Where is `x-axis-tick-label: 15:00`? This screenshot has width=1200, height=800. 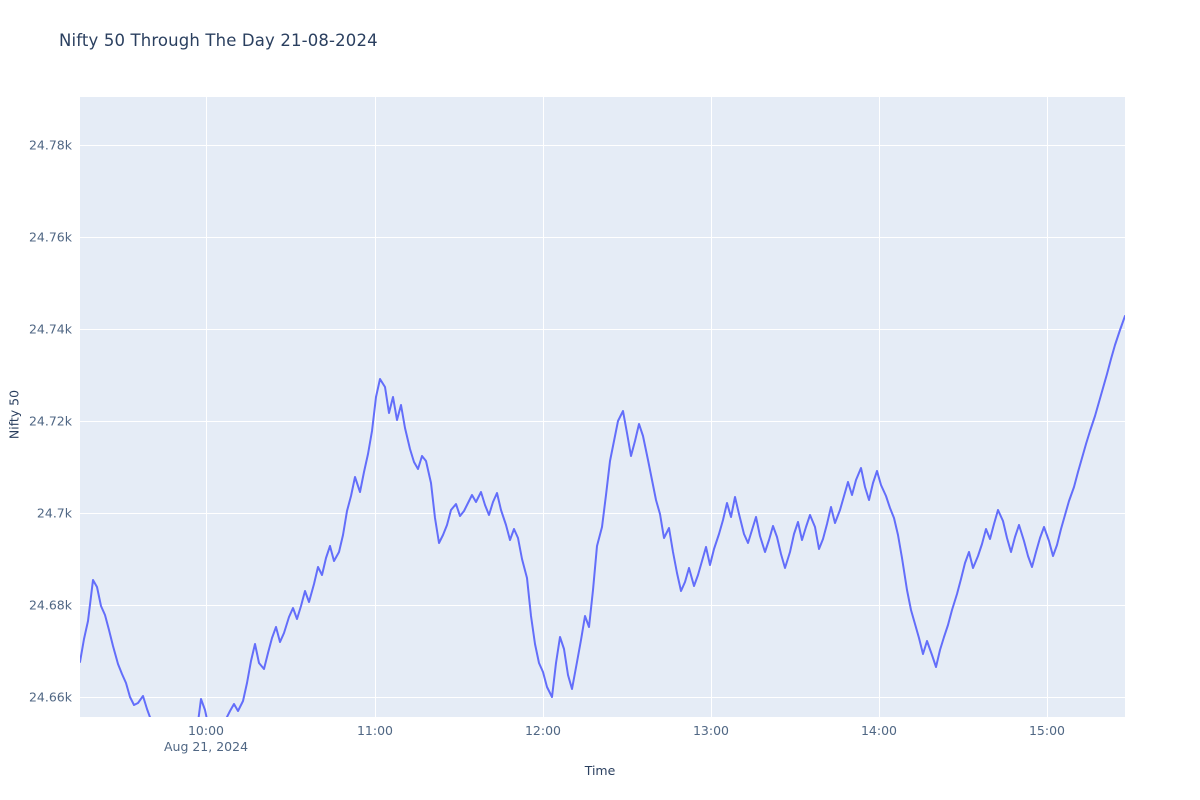 x-axis-tick-label: 15:00 is located at coordinates (1047, 730).